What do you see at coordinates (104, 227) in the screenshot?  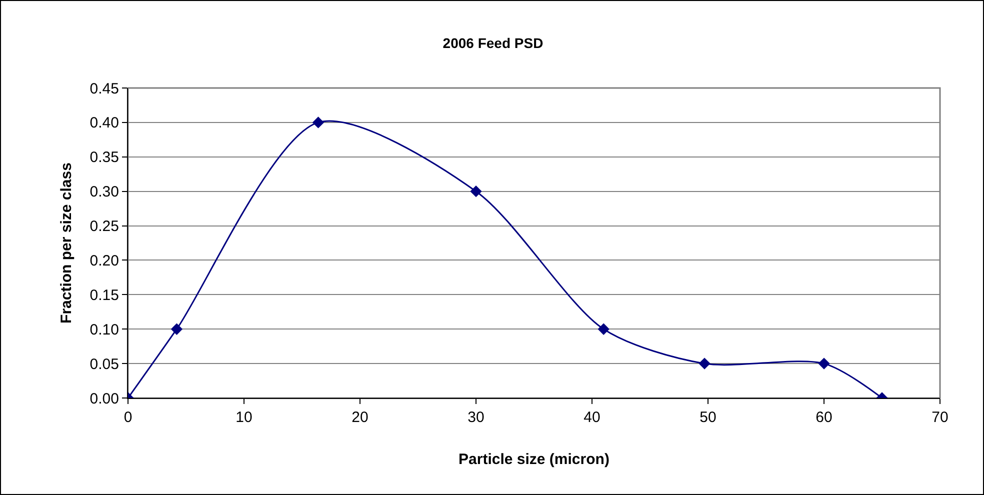 I see `y-tick-label: 0.25` at bounding box center [104, 227].